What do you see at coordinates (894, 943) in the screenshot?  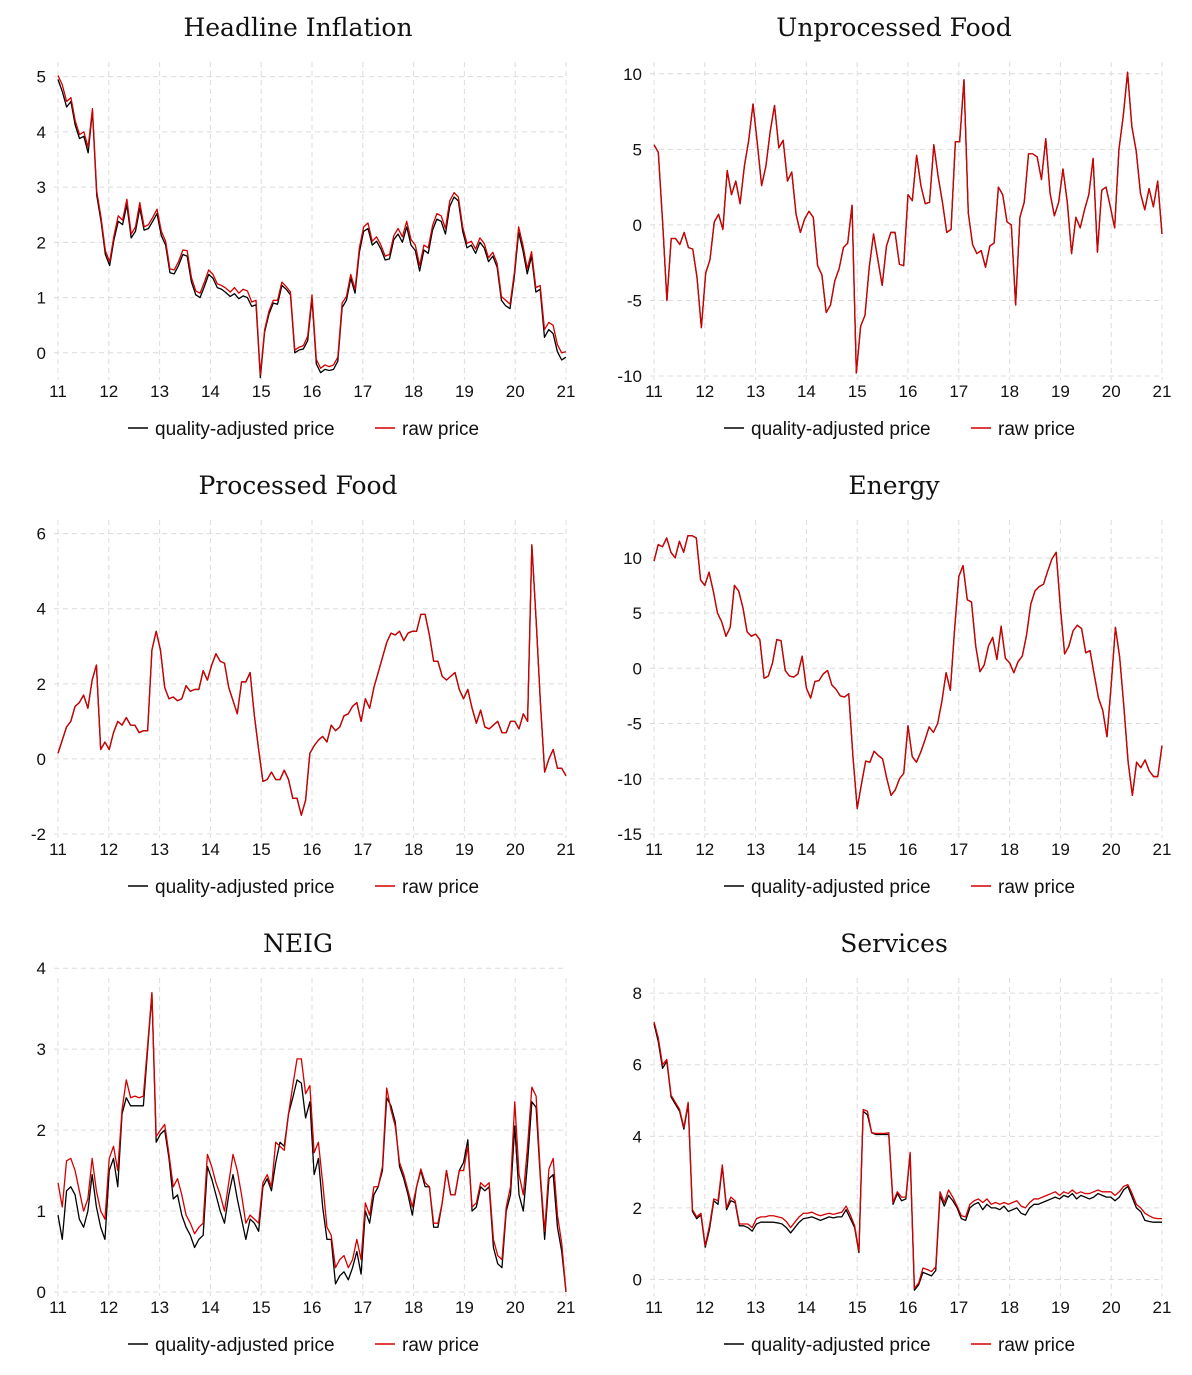 I see `chart-title: Services` at bounding box center [894, 943].